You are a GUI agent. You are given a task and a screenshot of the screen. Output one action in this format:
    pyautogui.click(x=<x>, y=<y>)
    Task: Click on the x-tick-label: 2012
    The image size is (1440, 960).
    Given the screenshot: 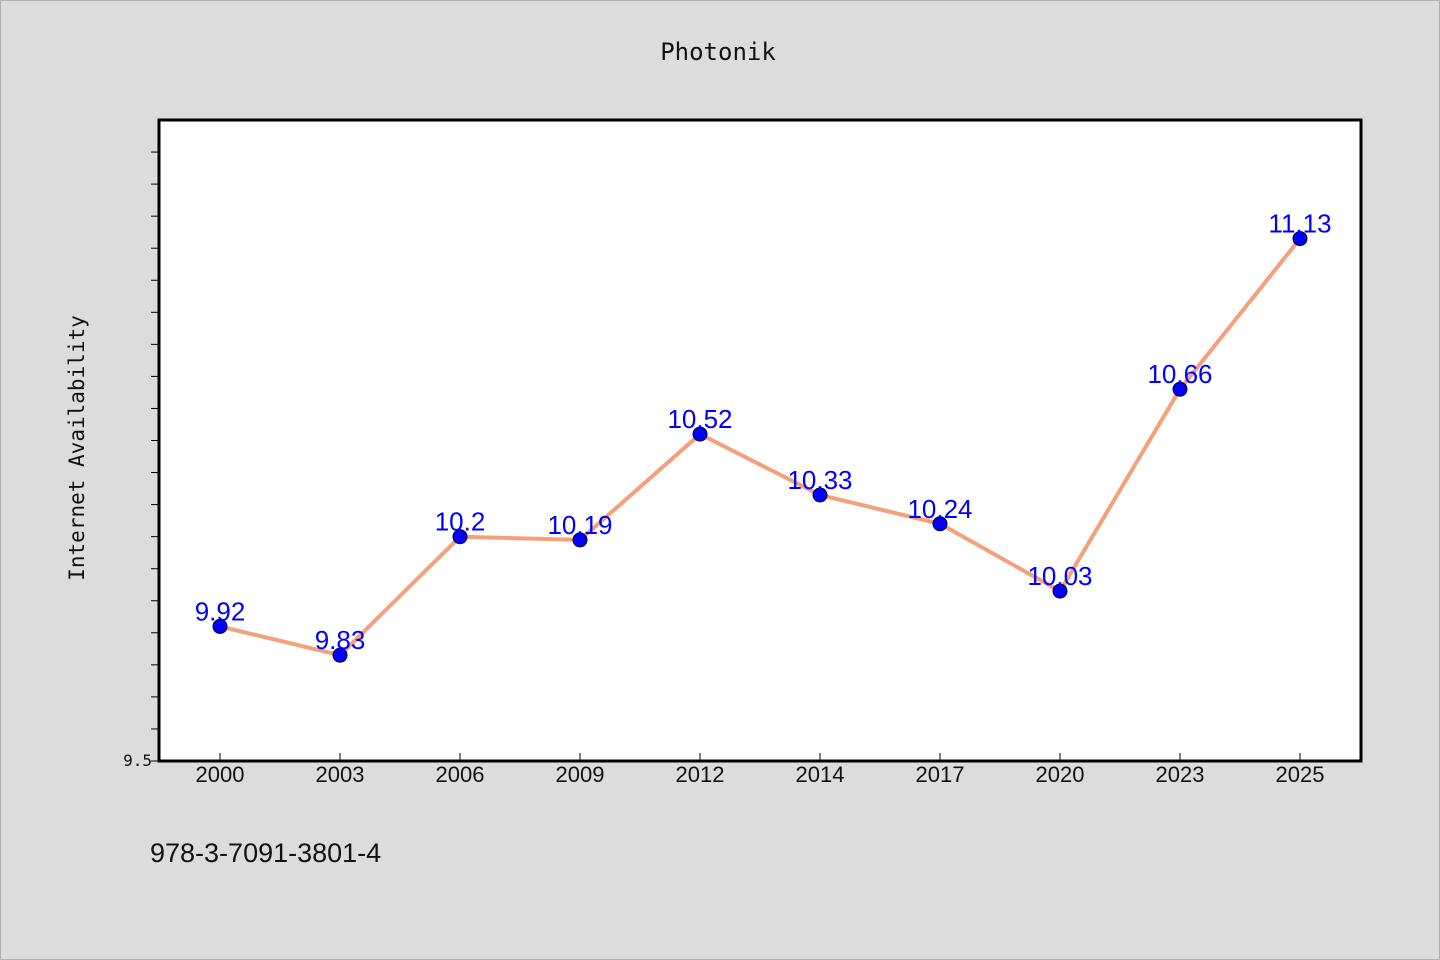 What is the action you would take?
    pyautogui.click(x=700, y=774)
    